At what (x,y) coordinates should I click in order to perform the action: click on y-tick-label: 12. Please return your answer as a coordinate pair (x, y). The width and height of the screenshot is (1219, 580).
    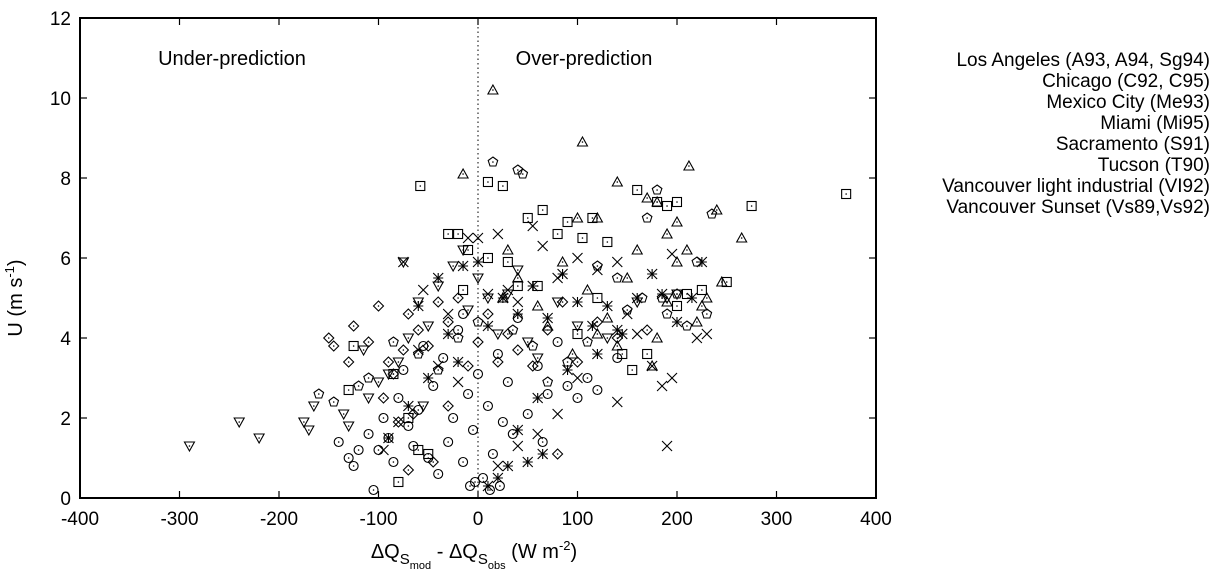
    Looking at the image, I should click on (60, 19).